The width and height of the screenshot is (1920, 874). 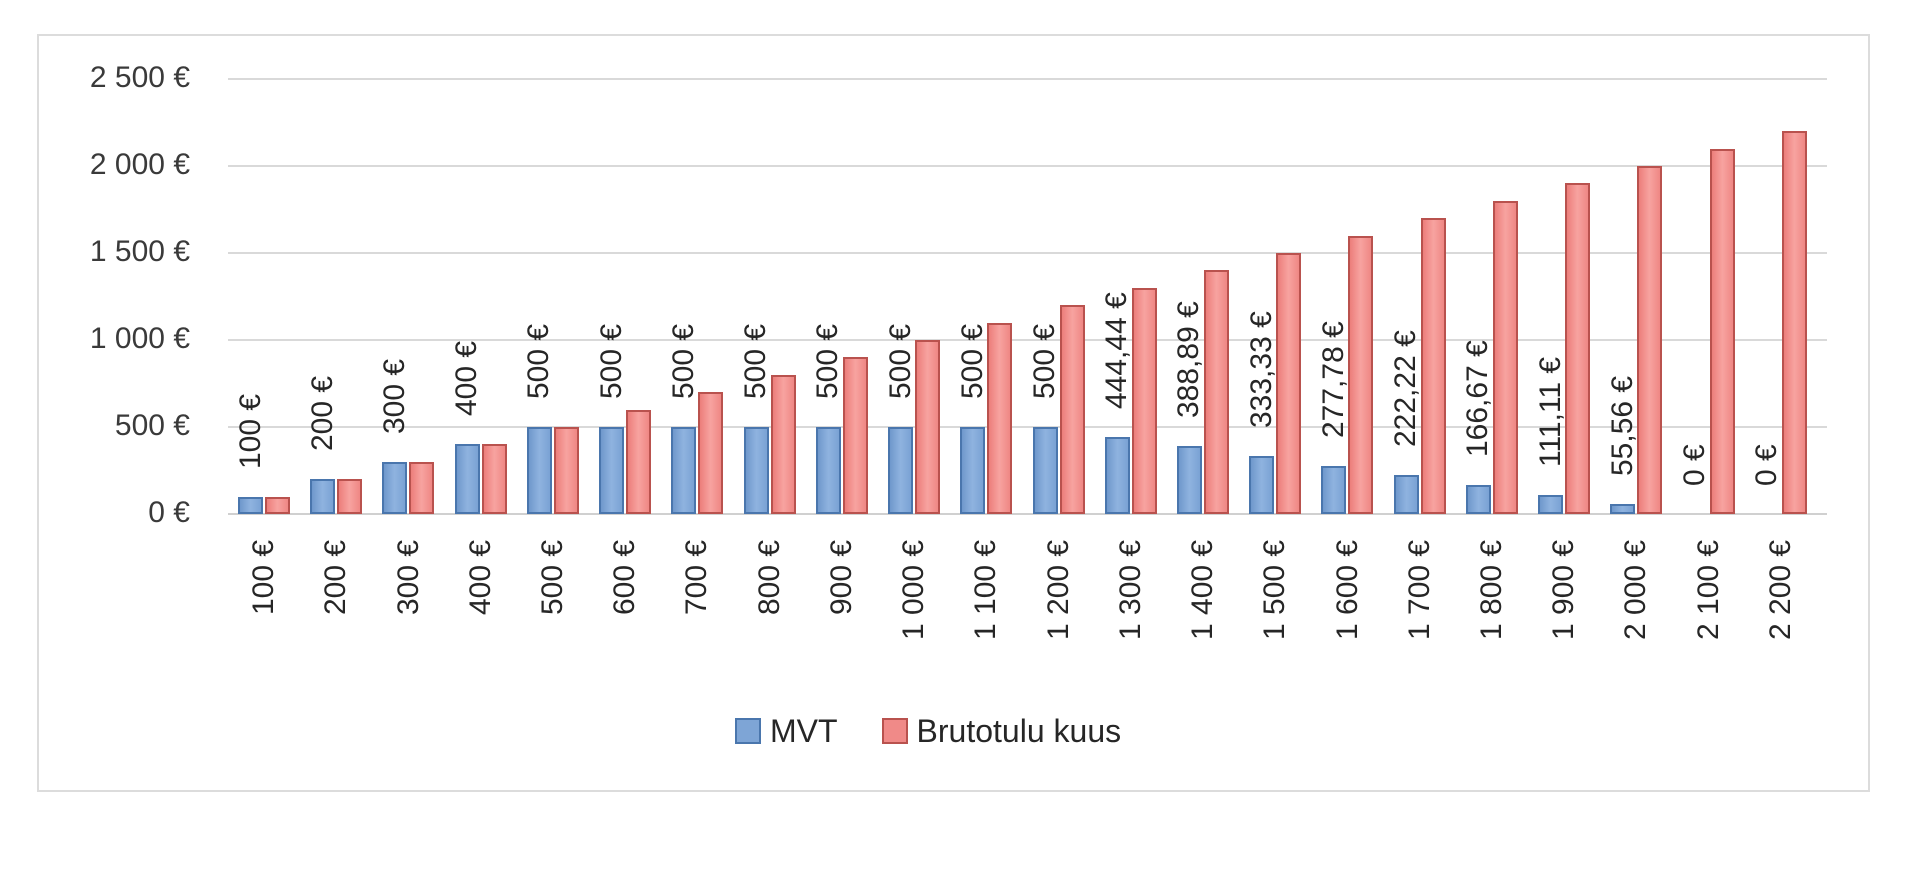 What do you see at coordinates (894, 731) in the screenshot?
I see `legend-swatch-brutotulu-icon` at bounding box center [894, 731].